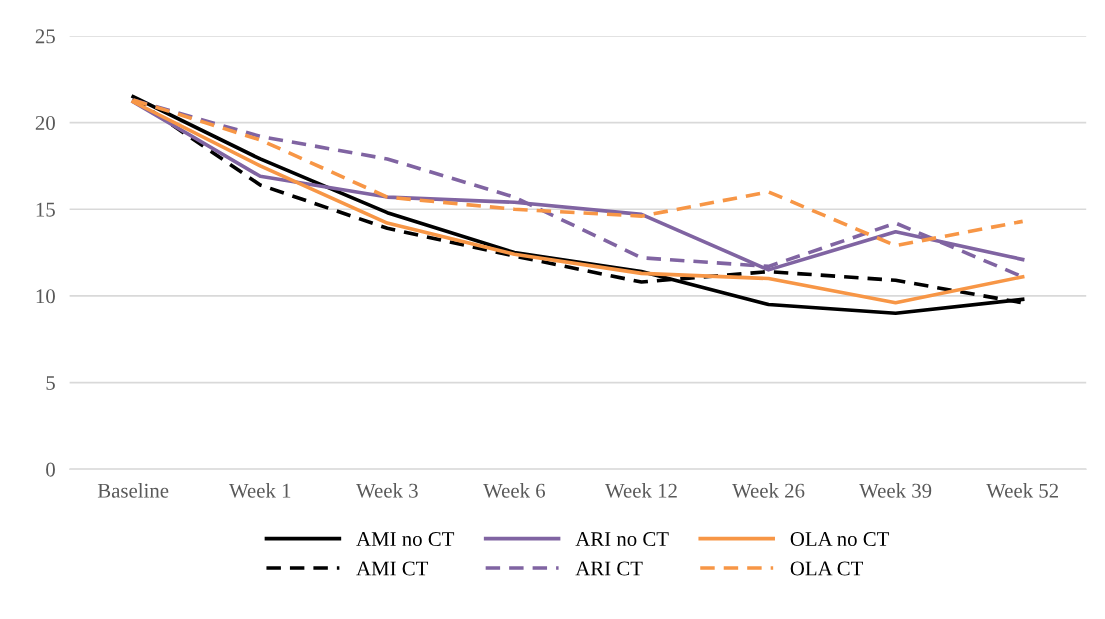 The image size is (1105, 619). What do you see at coordinates (514, 490) in the screenshot?
I see `x-tick-label: Week 6` at bounding box center [514, 490].